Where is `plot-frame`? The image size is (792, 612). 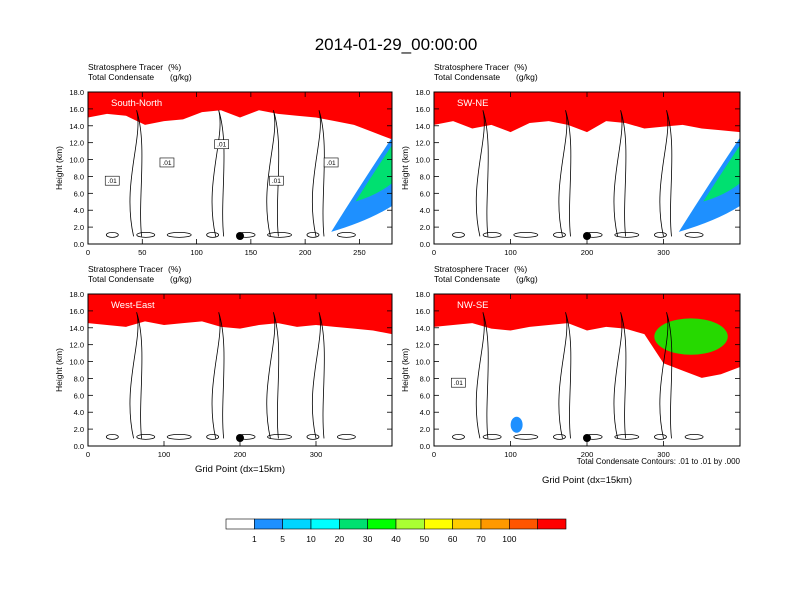 plot-frame is located at coordinates (240, 168).